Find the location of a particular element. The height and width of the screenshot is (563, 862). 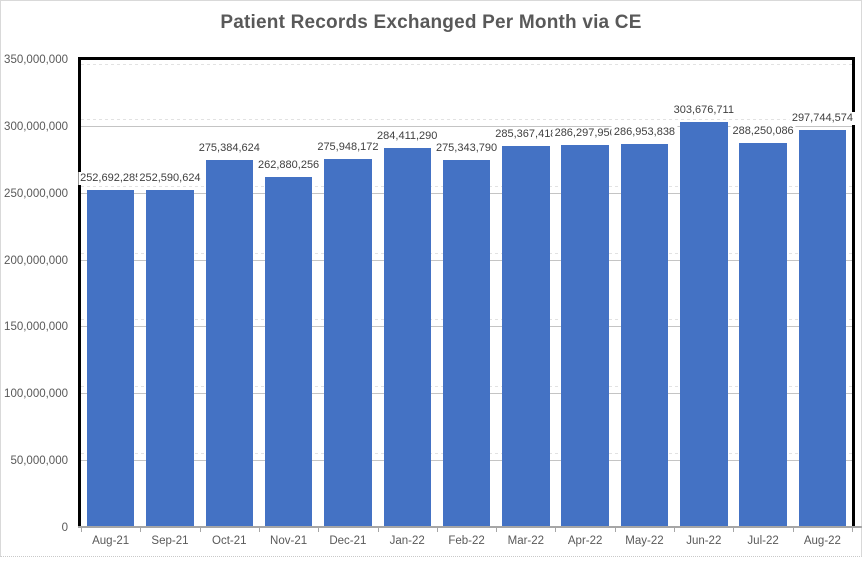

bar-slot-aug-22: 297,744,574 is located at coordinates (822, 294).